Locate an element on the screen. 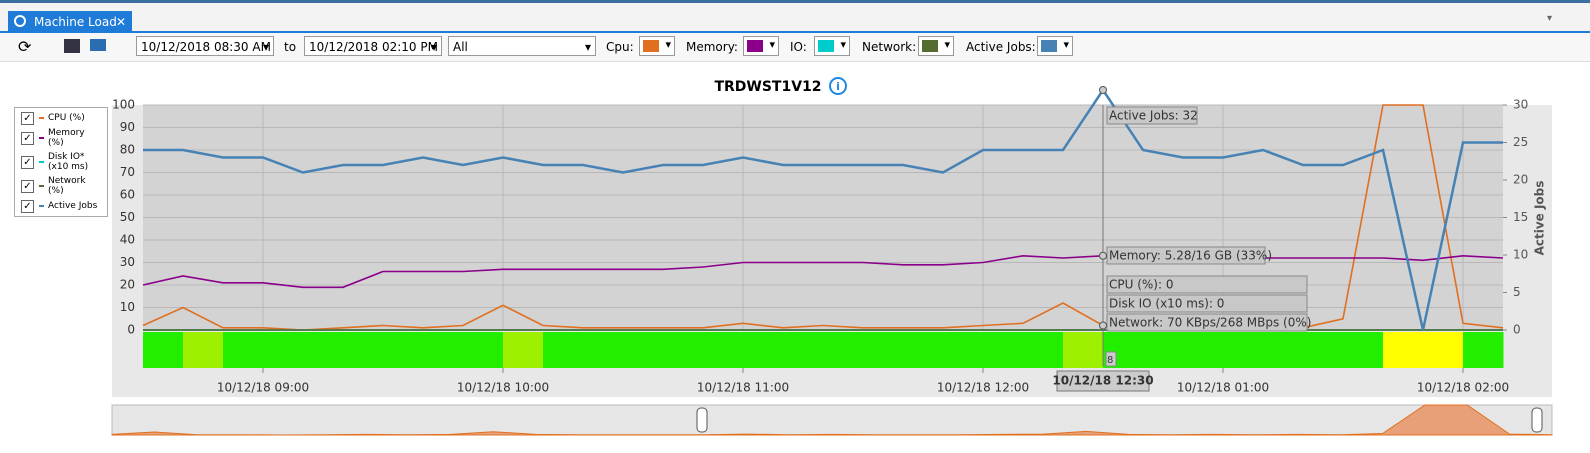 This screenshot has width=1590, height=453. tooltip-text: Disk IO (x10 ms): 0 is located at coordinates (1166, 304).